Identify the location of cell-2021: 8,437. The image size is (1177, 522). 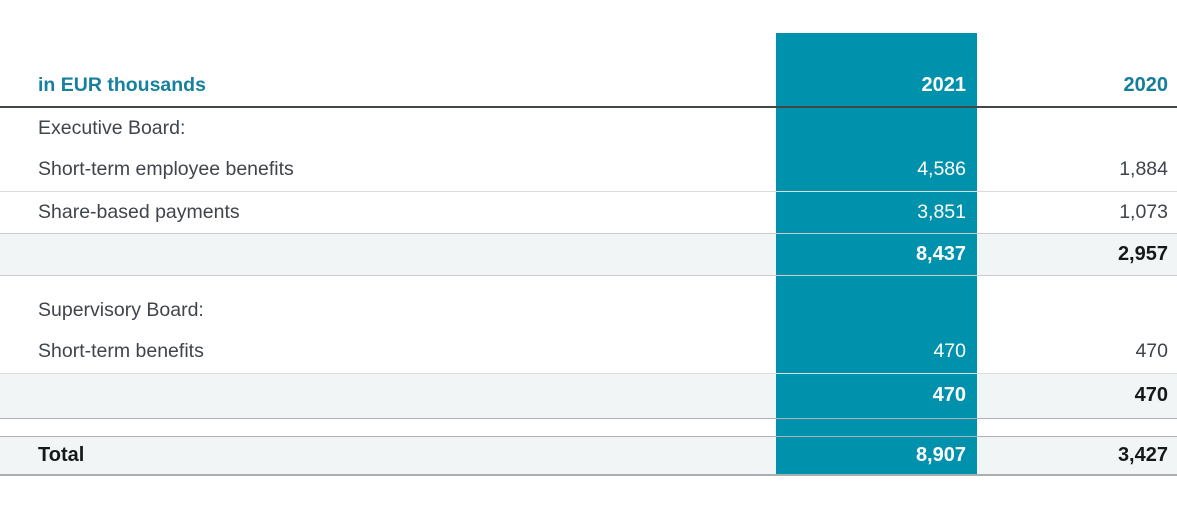
(876, 254).